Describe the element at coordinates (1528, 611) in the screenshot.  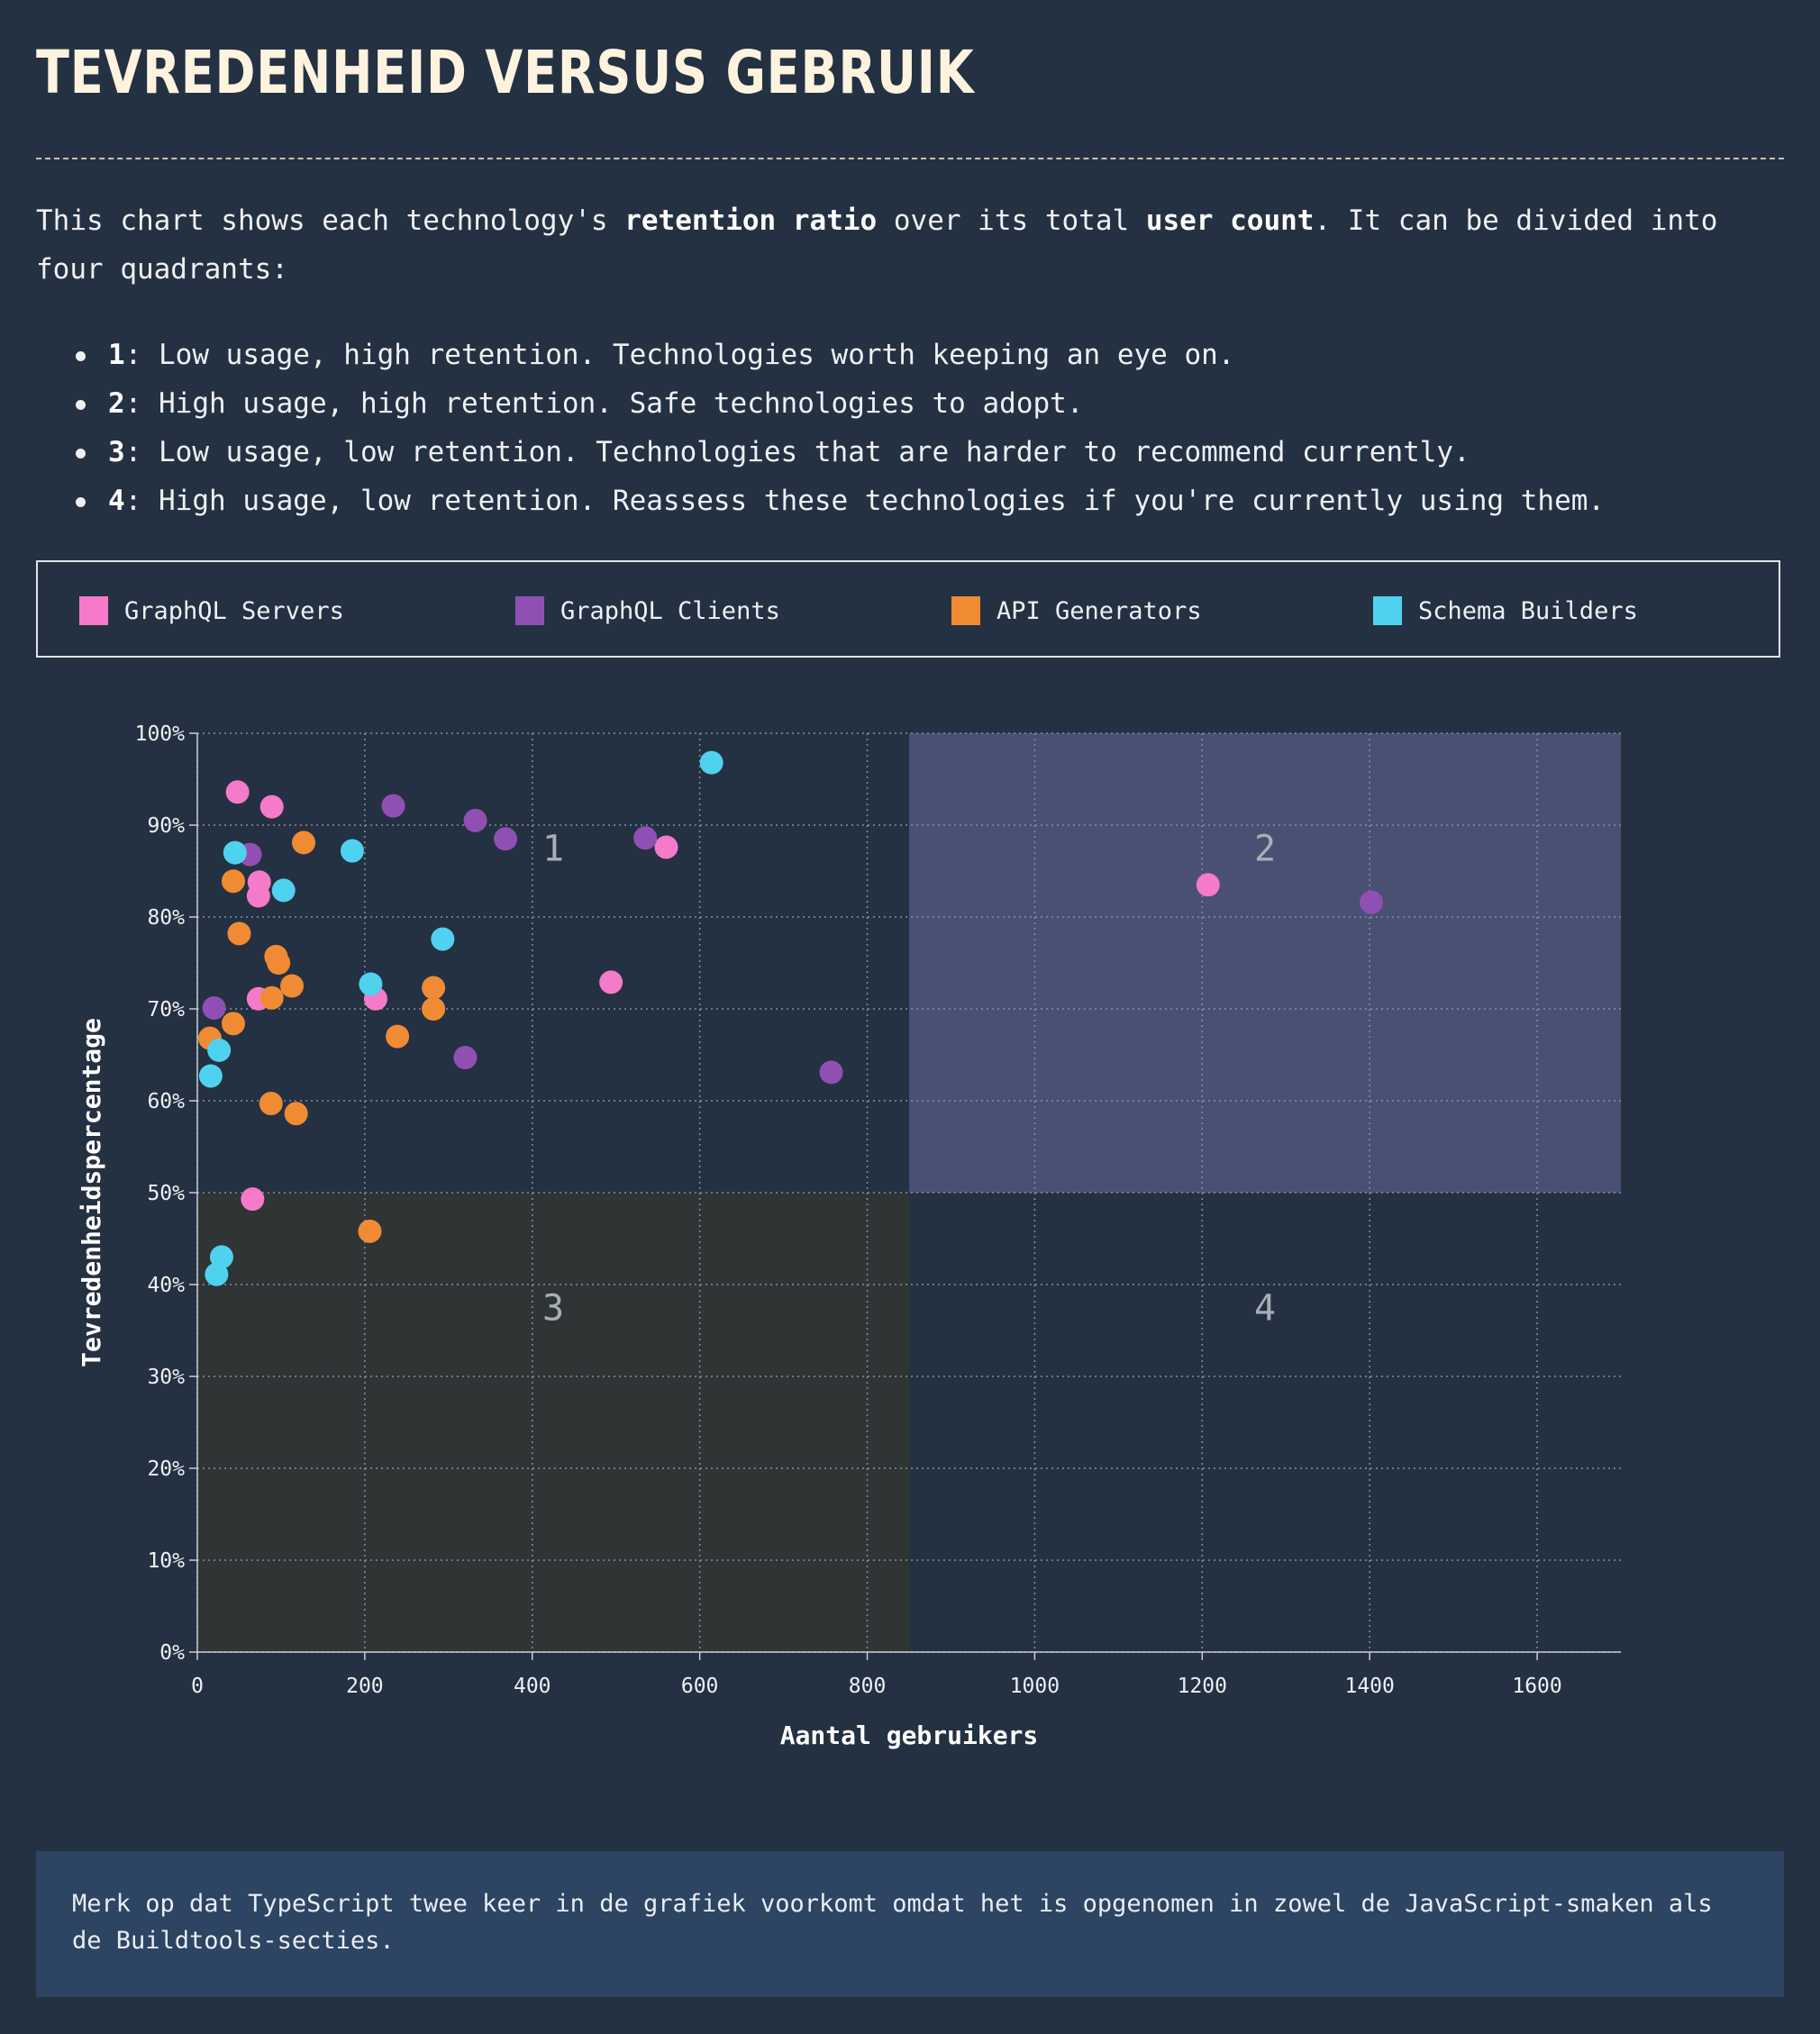
I see `legend-label: Schema Builders` at that location.